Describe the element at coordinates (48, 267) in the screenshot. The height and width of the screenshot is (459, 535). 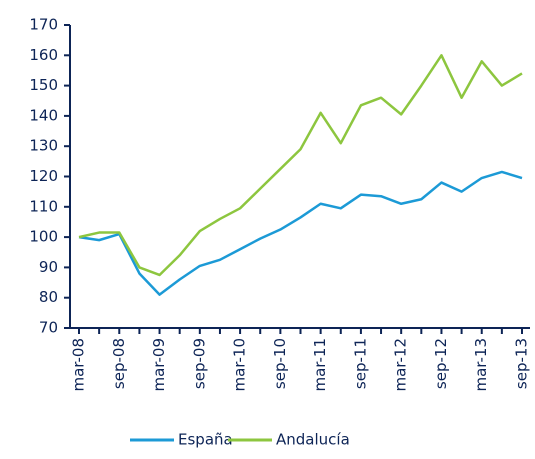
I see `y-tick-label: 90` at that location.